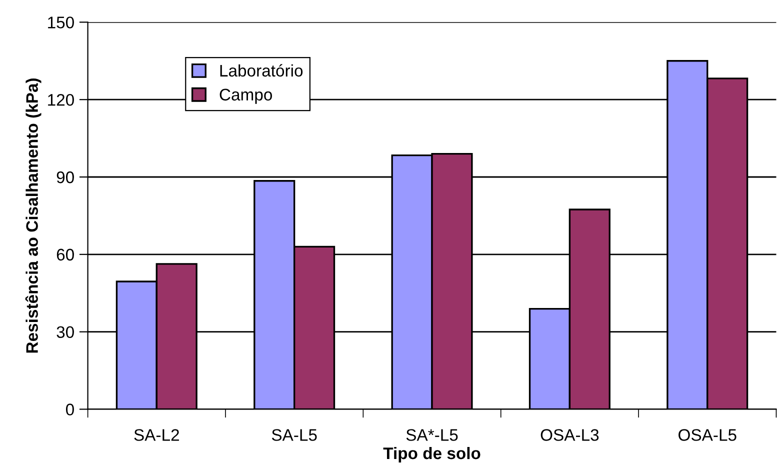  Describe the element at coordinates (431, 454) in the screenshot. I see `x-axis-title: Tipo de solo` at that location.